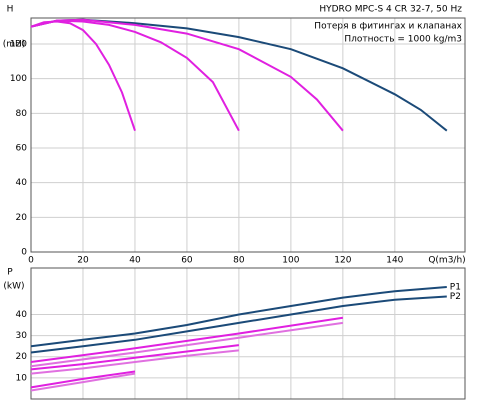 This screenshot has height=400, width=500. What do you see at coordinates (446, 261) in the screenshot?
I see `x-axis-label: Q(m3/h)` at bounding box center [446, 261].